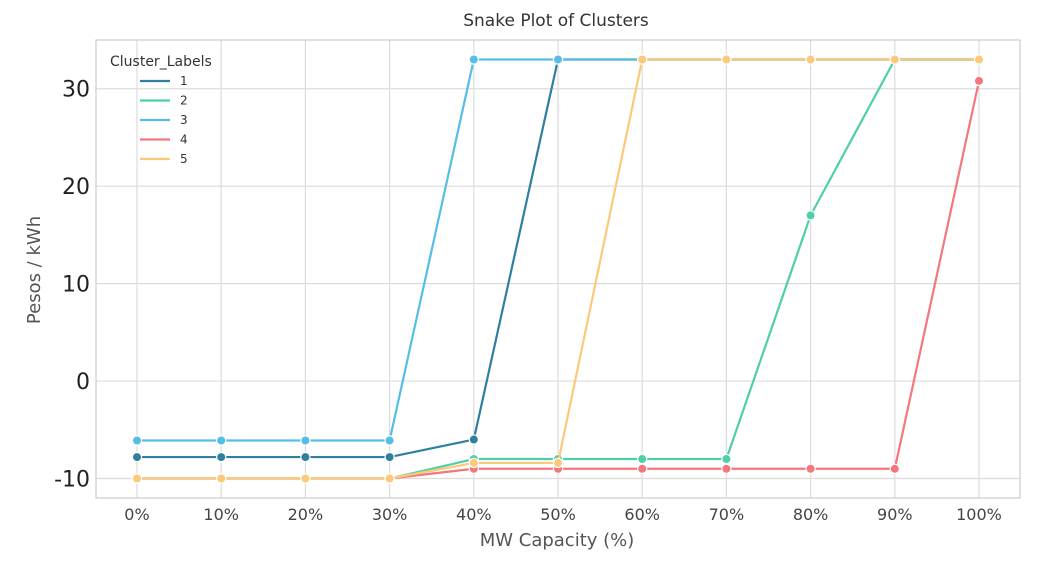 Image resolution: width=1056 pixels, height=562 pixels. What do you see at coordinates (164, 140) in the screenshot?
I see `legend-item-4: 4` at bounding box center [164, 140].